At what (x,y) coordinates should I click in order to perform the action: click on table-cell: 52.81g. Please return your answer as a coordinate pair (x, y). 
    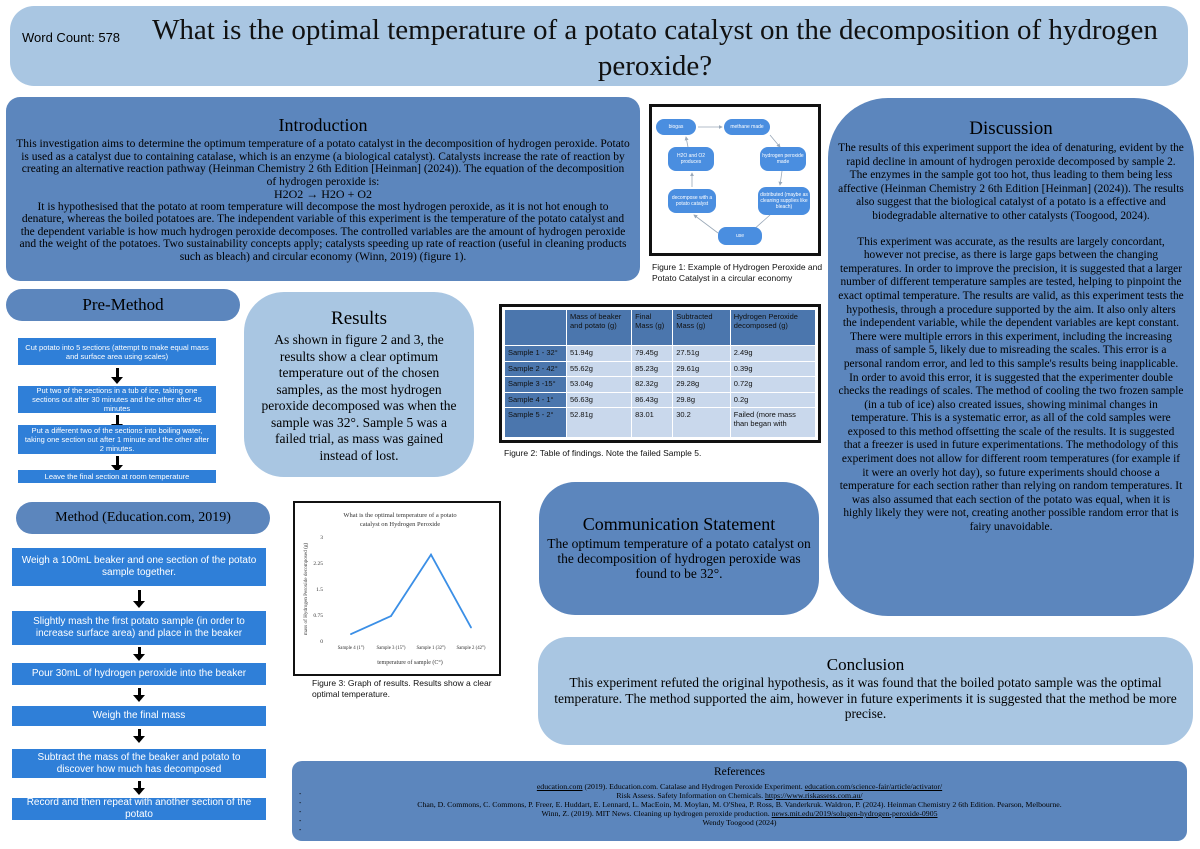
    Looking at the image, I should click on (599, 422).